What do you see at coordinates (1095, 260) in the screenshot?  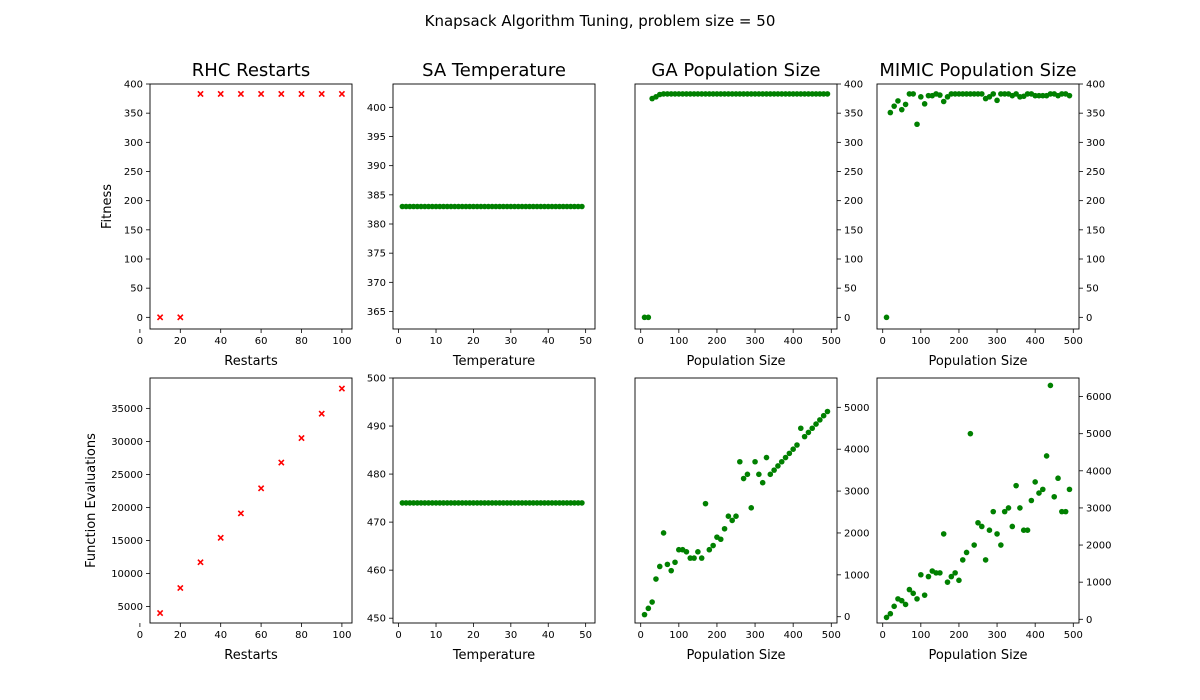 I see `y-tick-label: 100` at bounding box center [1095, 260].